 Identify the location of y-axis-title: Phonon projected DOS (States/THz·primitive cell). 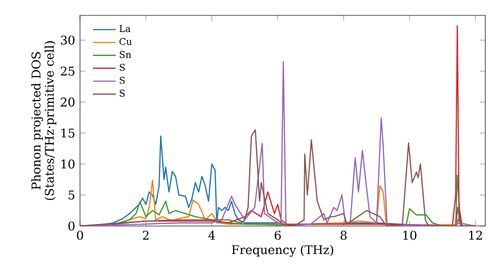
(43, 120).